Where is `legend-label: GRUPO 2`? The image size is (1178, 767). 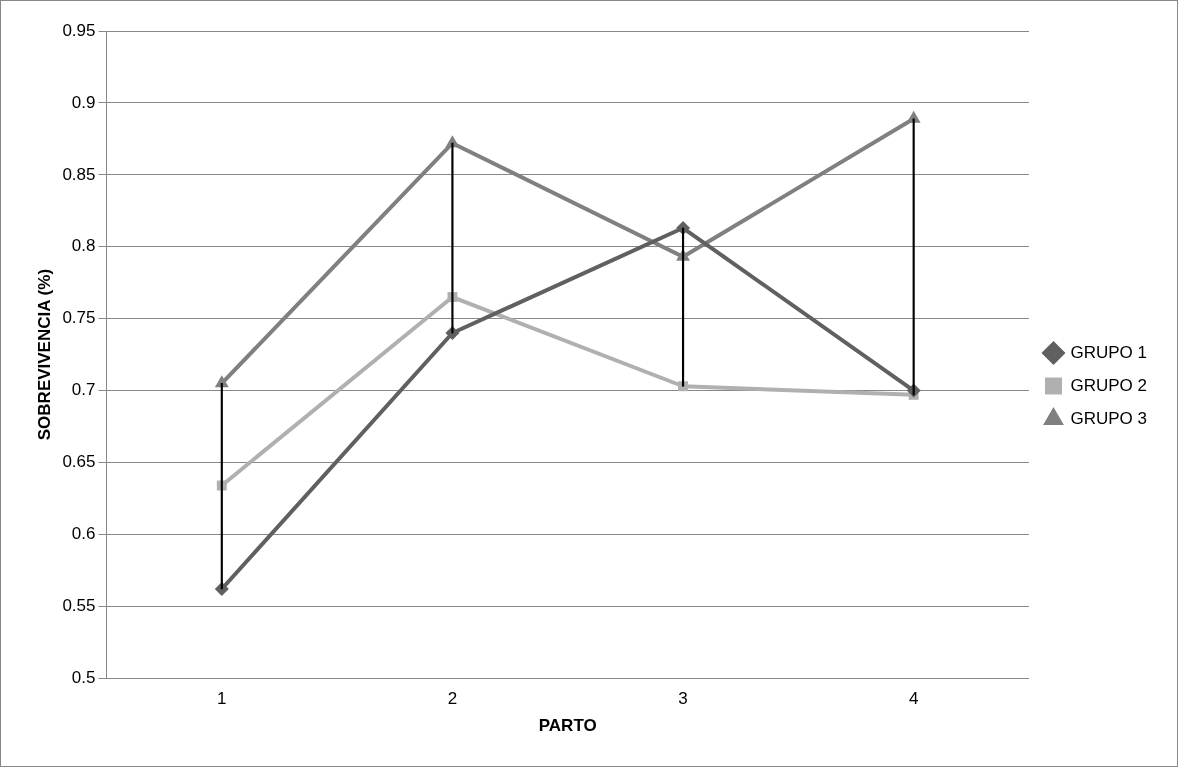
legend-label: GRUPO 2 is located at coordinates (1109, 385).